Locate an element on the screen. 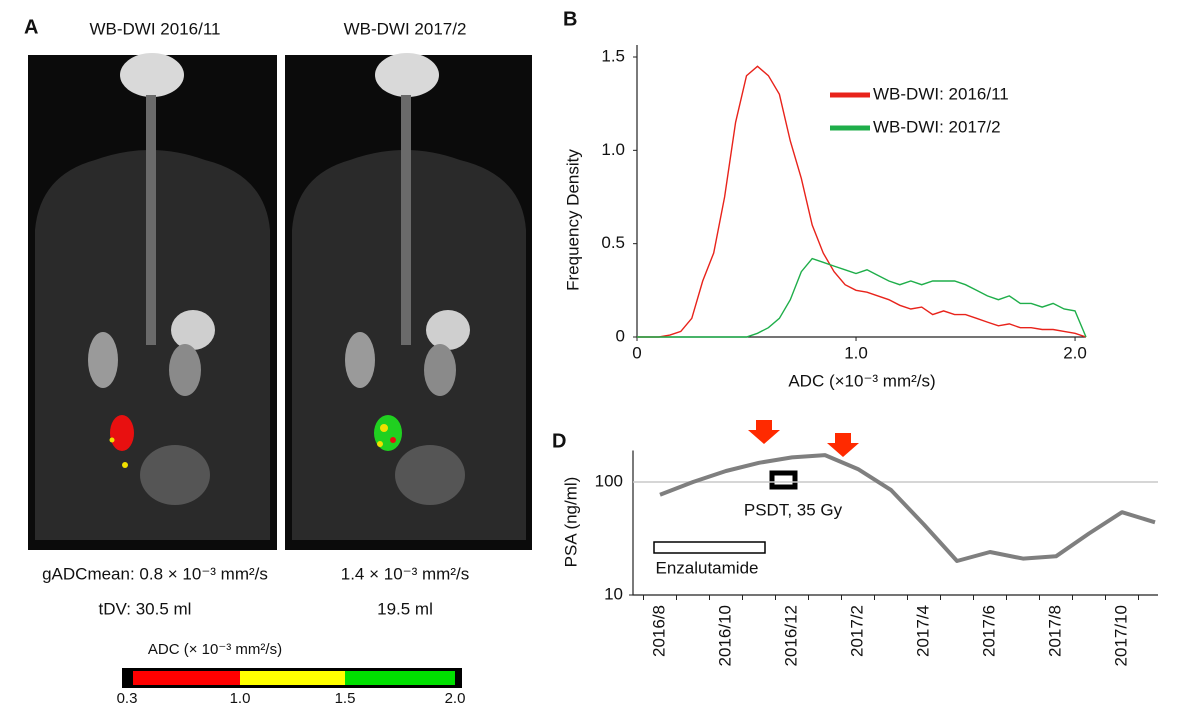 This screenshot has height=724, width=1200. x-tick-label: 2016/10 is located at coordinates (724, 635).